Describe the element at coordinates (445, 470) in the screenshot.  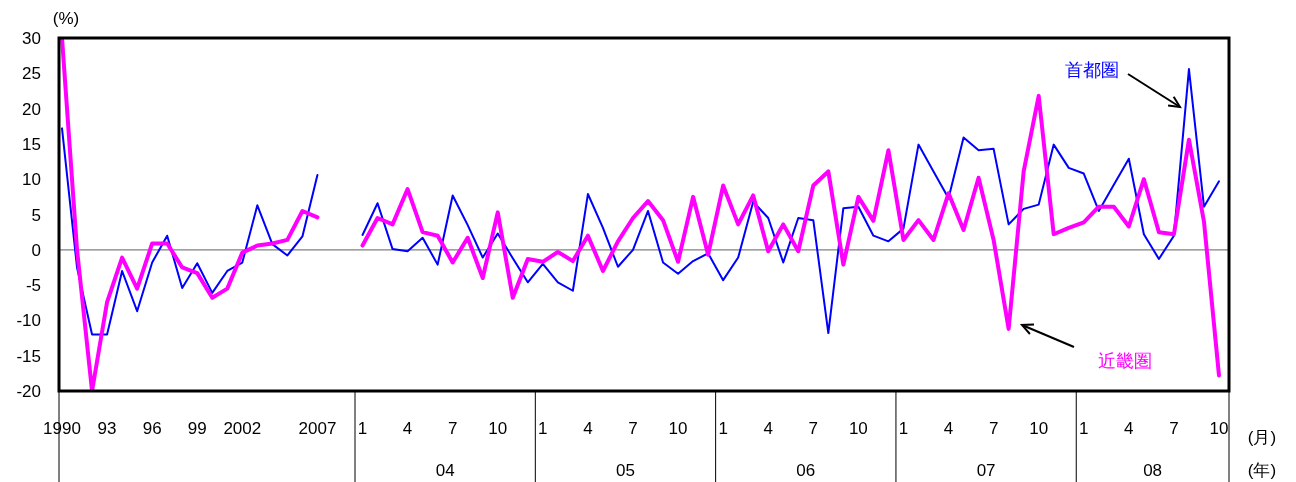
I see `text: 04` at that location.